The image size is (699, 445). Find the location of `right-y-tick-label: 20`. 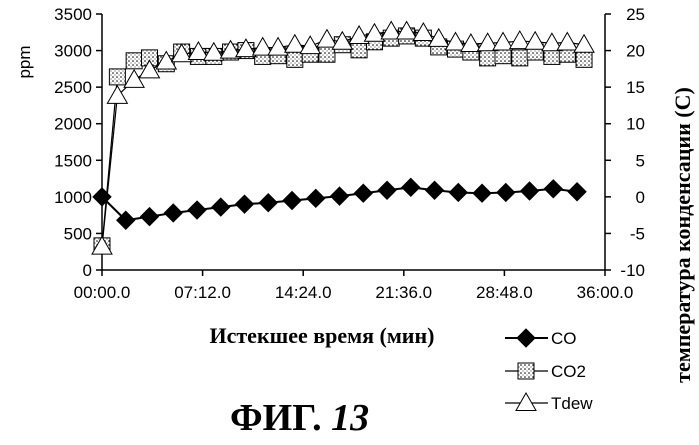

right-y-tick-label: 20 is located at coordinates (635, 51).